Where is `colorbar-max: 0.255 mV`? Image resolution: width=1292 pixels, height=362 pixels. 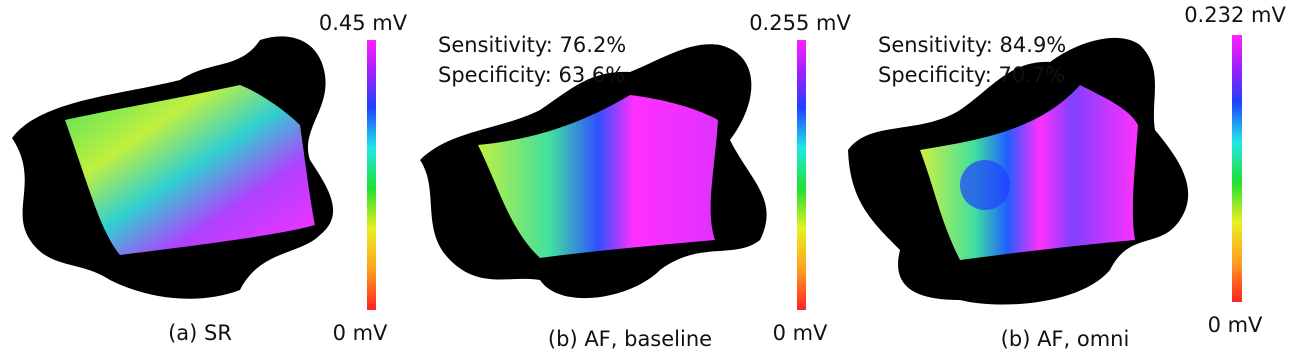 colorbar-max: 0.255 mV is located at coordinates (800, 23).